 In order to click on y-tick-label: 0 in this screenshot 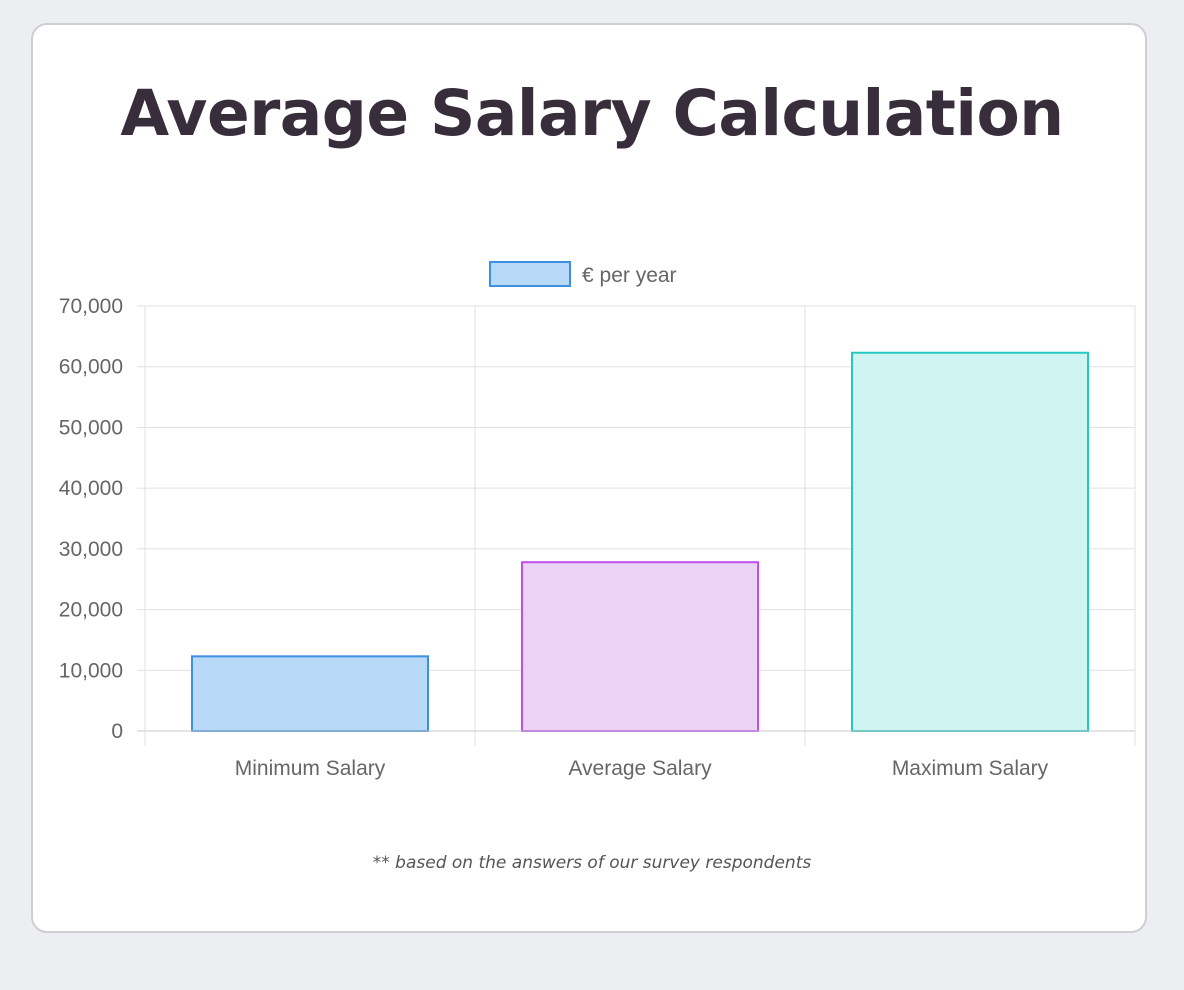, I will do `click(117, 731)`.